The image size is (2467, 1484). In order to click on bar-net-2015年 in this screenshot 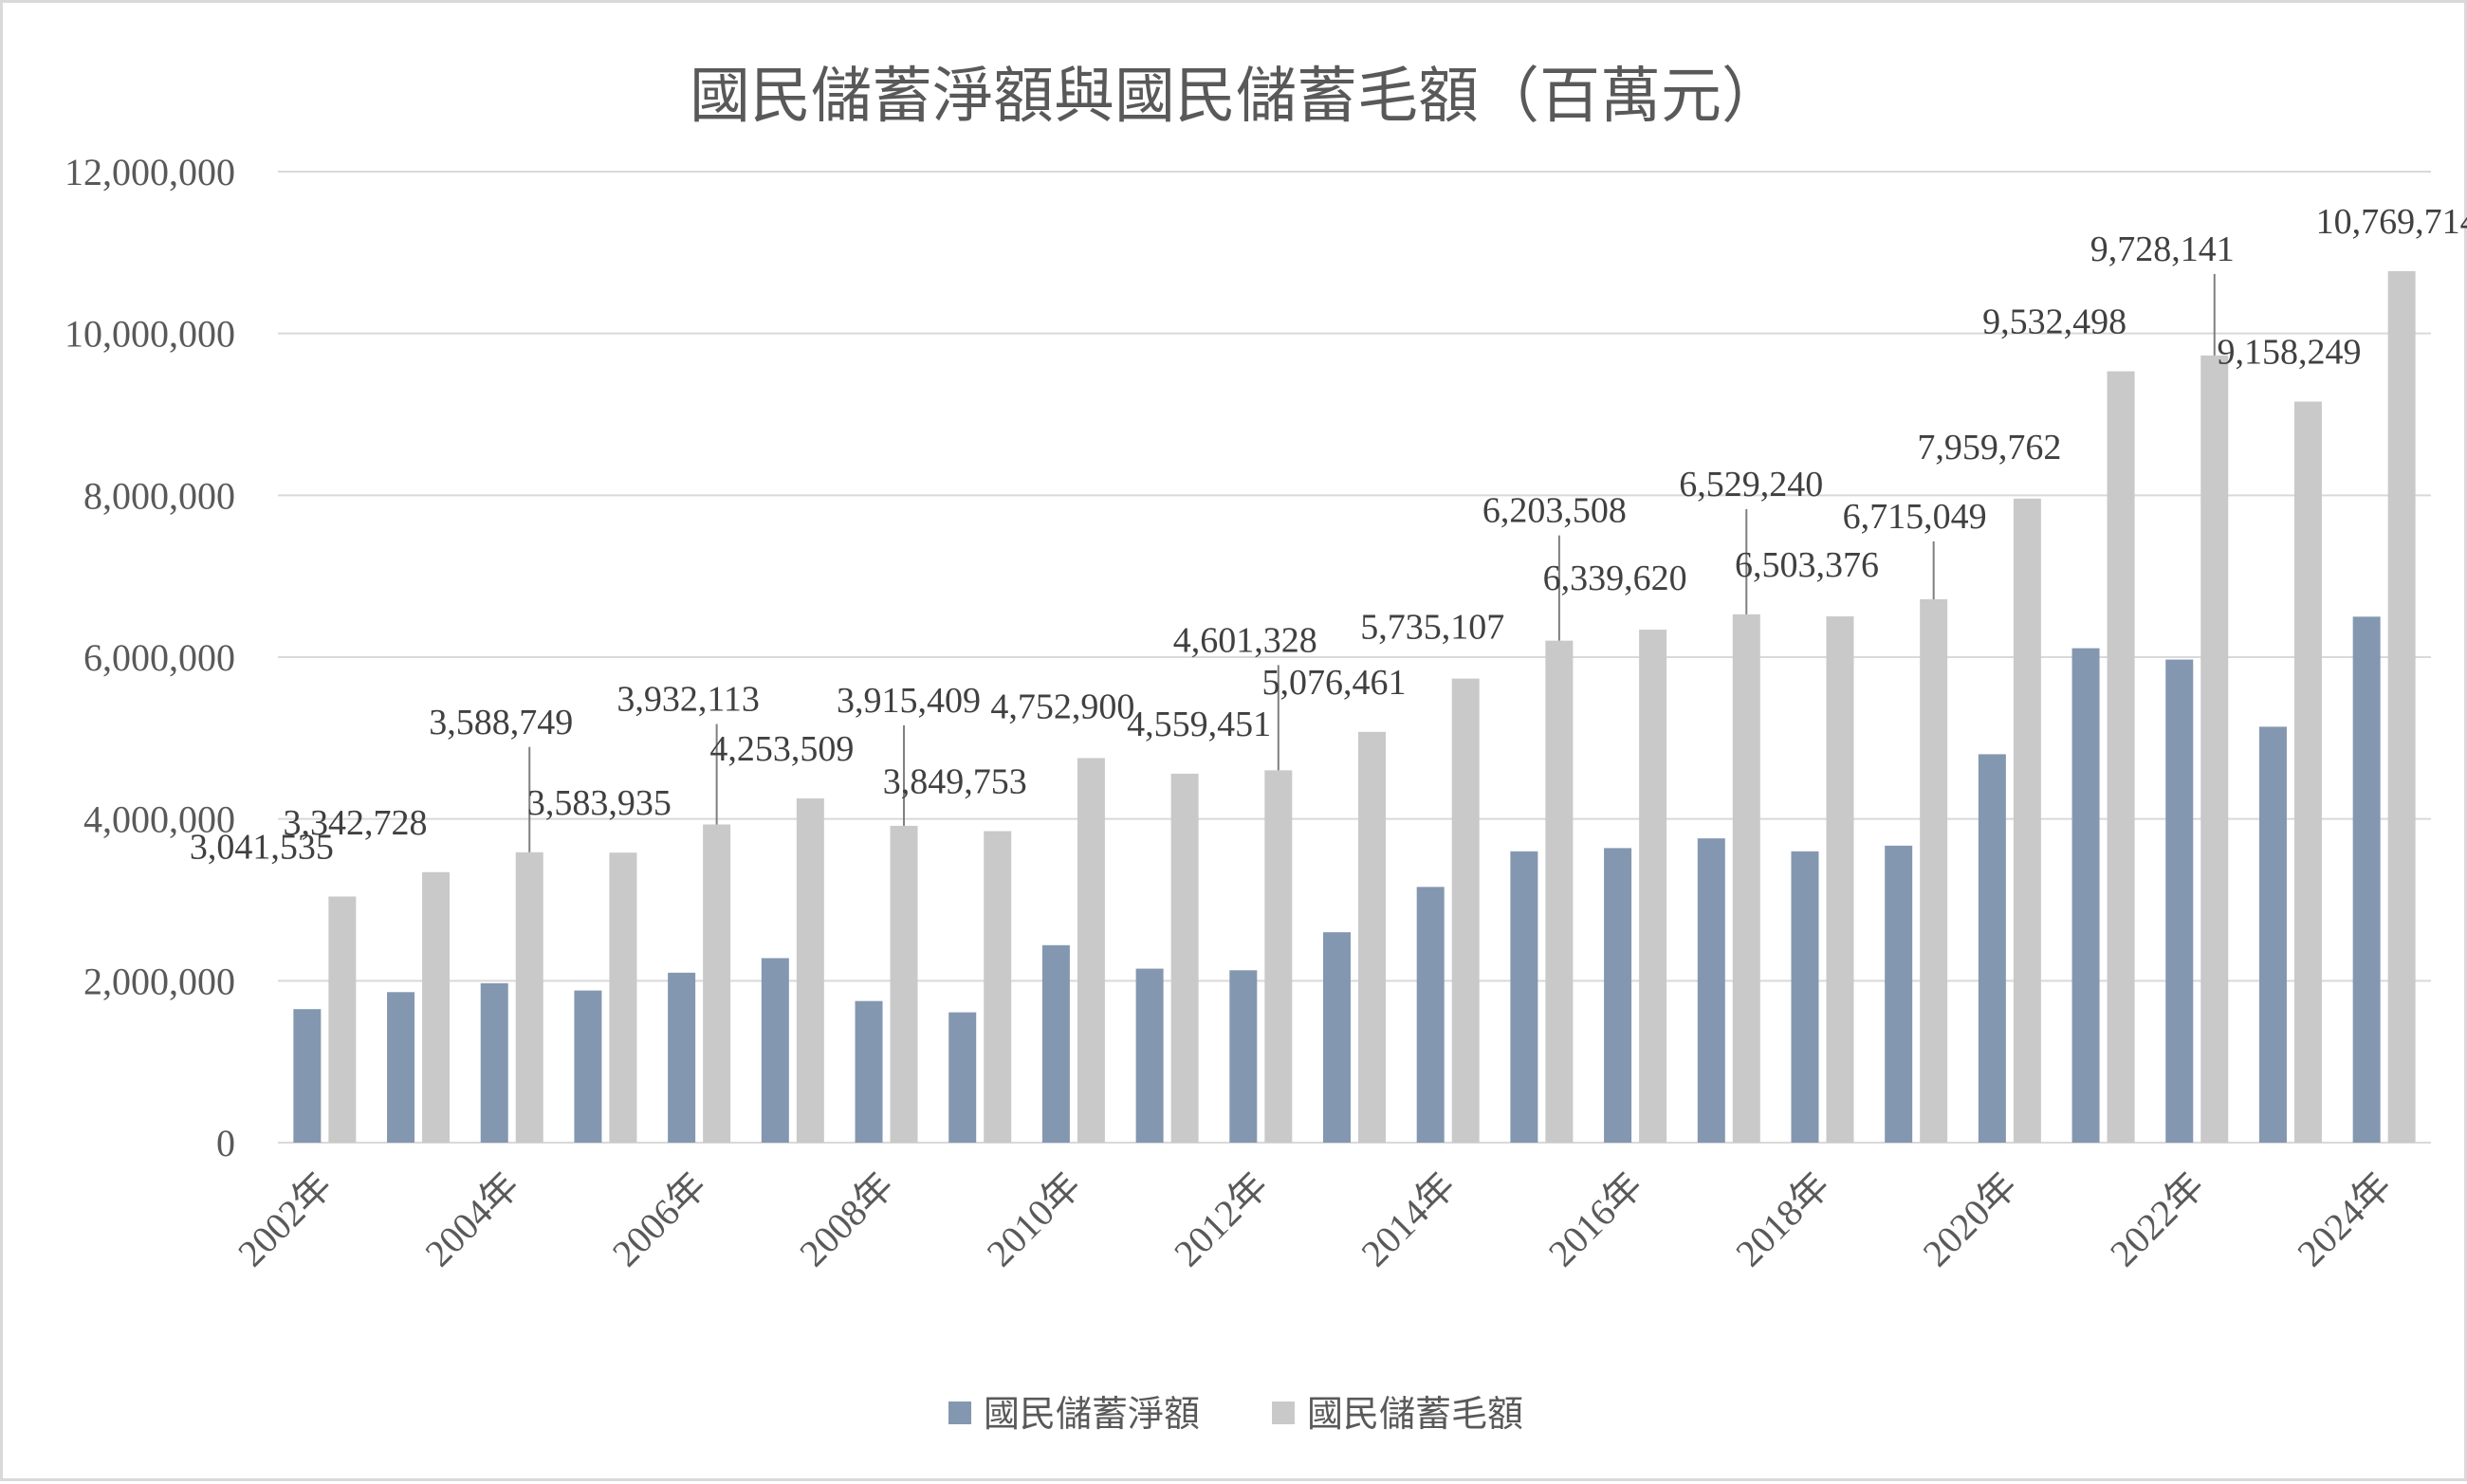, I will do `click(1524, 997)`.